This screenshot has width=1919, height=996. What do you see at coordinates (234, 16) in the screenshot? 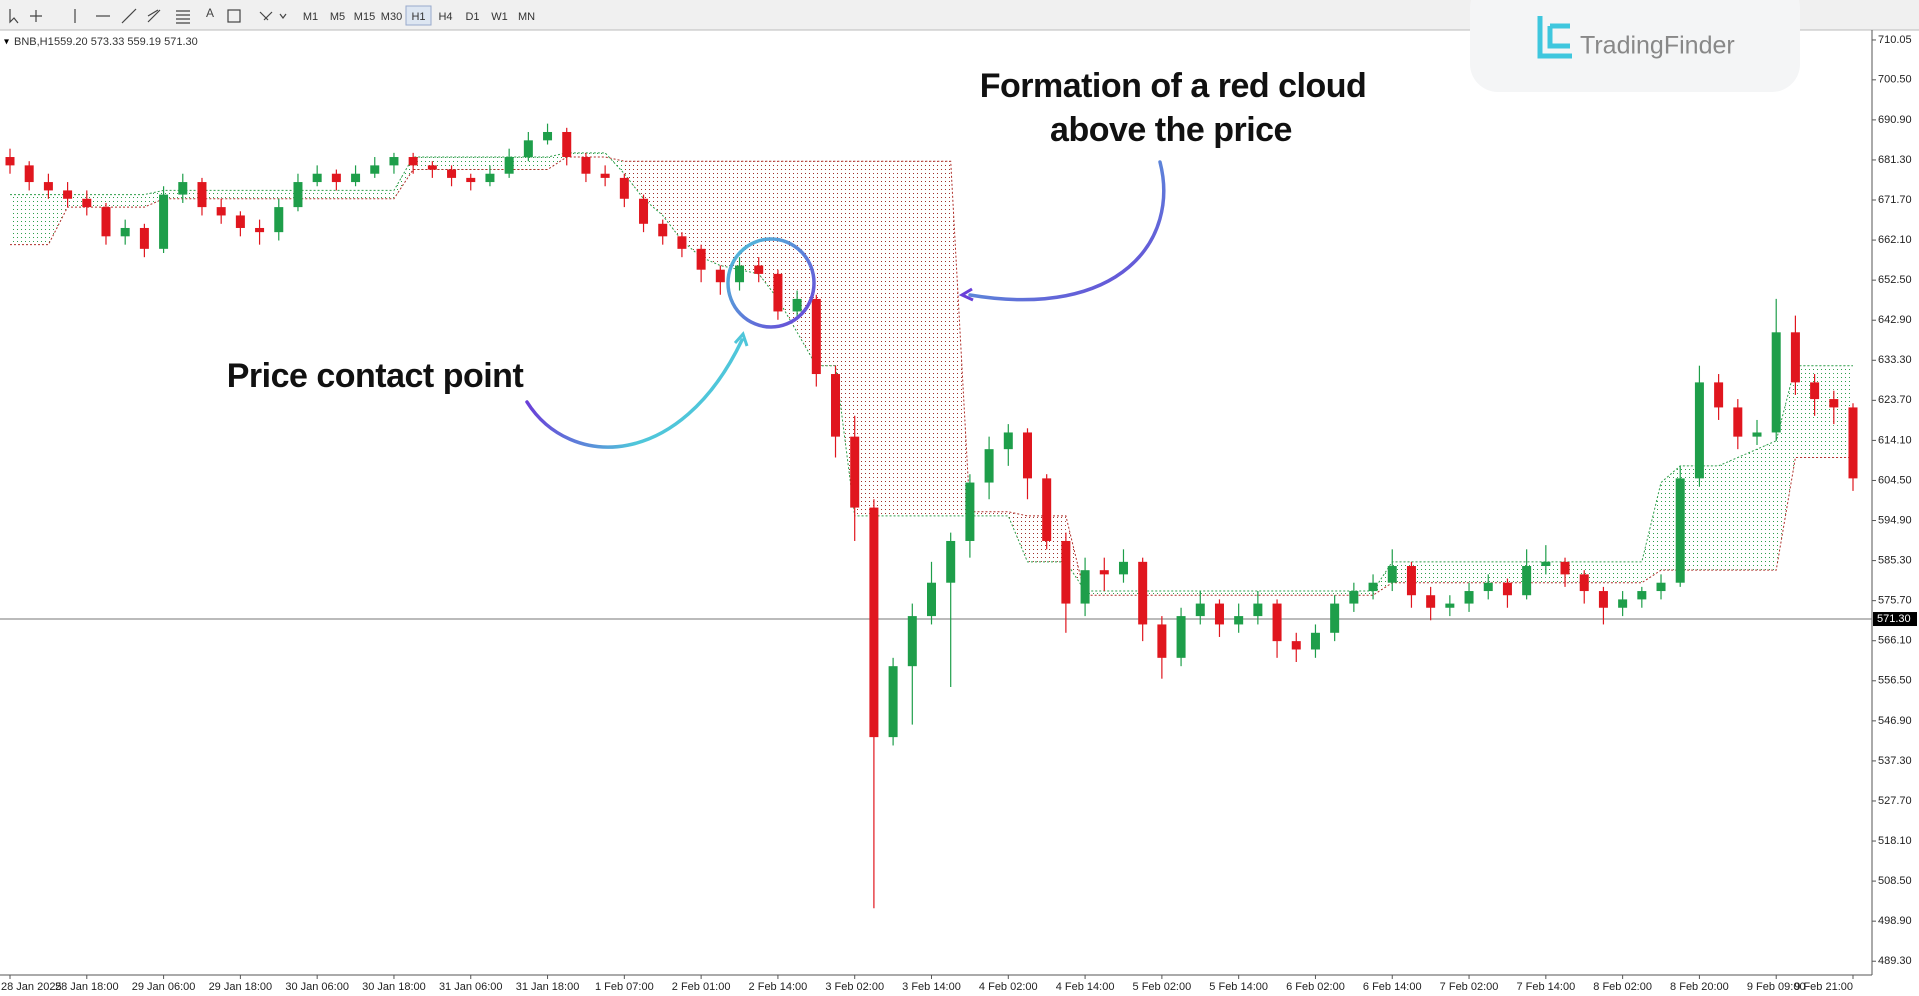
I see `label-icon` at bounding box center [234, 16].